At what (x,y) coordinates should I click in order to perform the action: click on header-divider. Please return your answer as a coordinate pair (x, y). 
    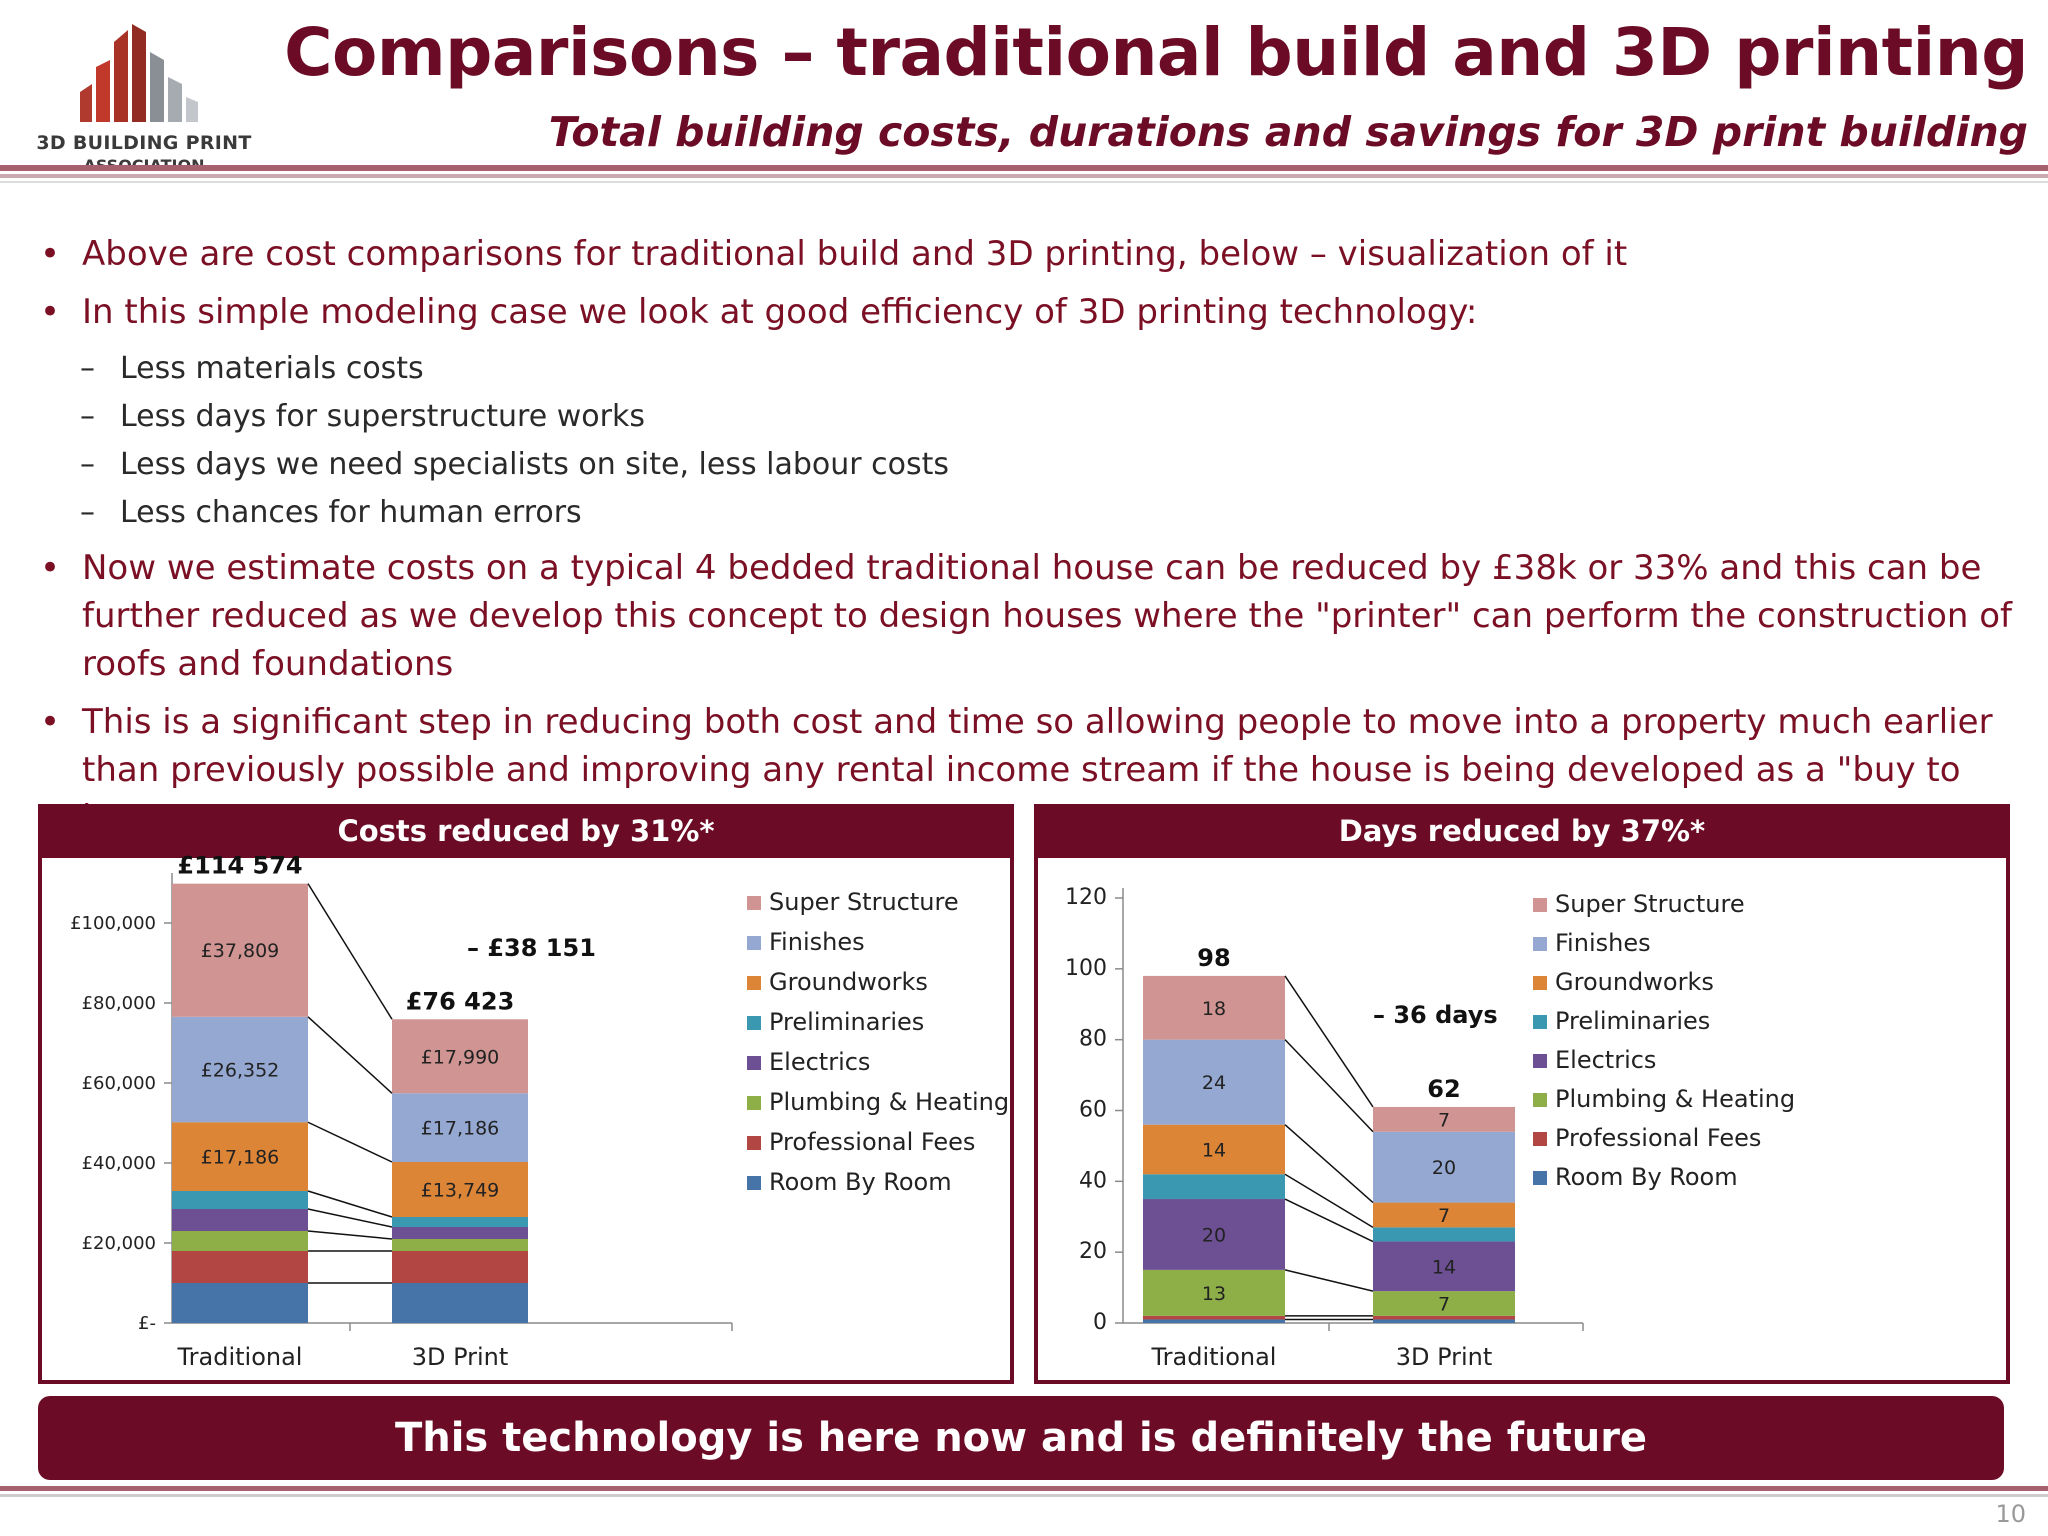
    Looking at the image, I should click on (1024, 168).